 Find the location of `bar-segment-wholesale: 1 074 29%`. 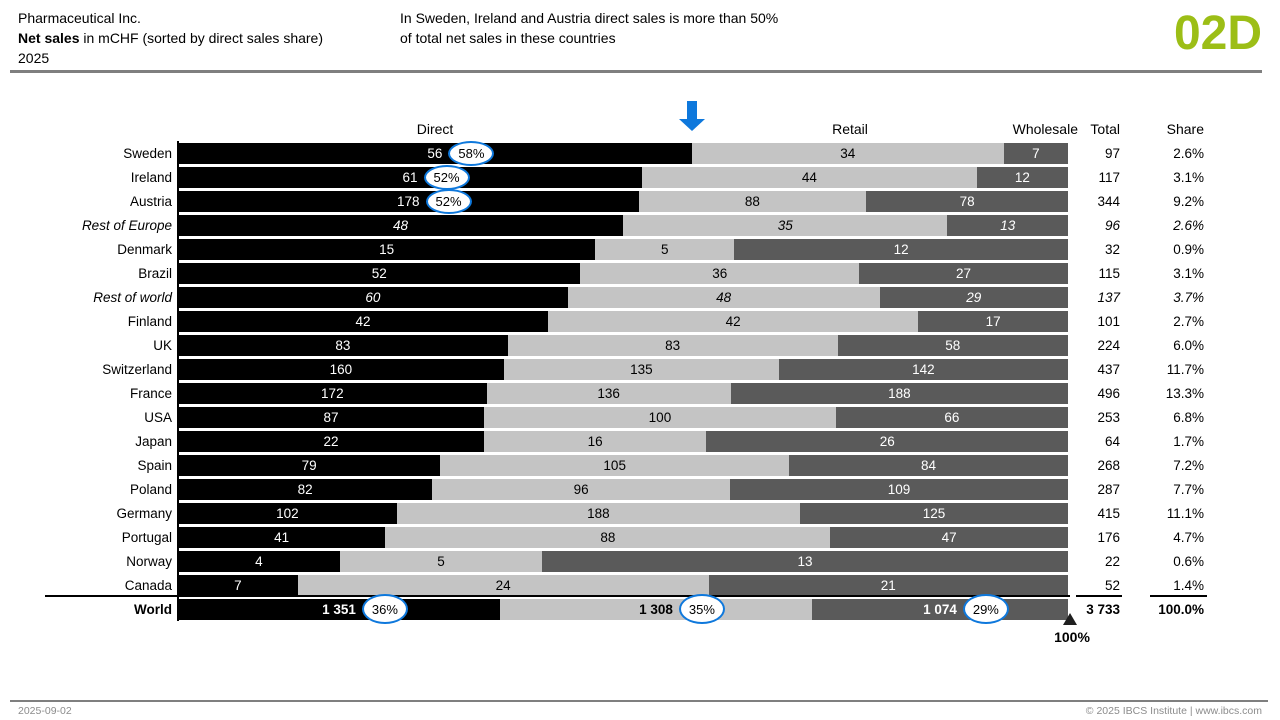

bar-segment-wholesale: 1 074 29% is located at coordinates (939, 609).